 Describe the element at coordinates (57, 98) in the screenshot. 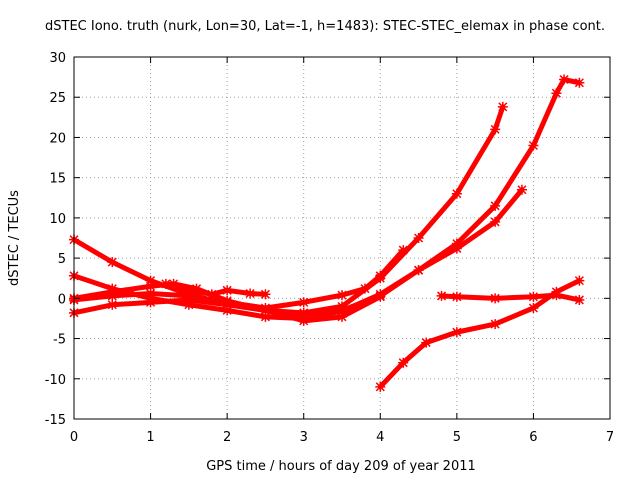

I see `y-tick-label: 25` at that location.